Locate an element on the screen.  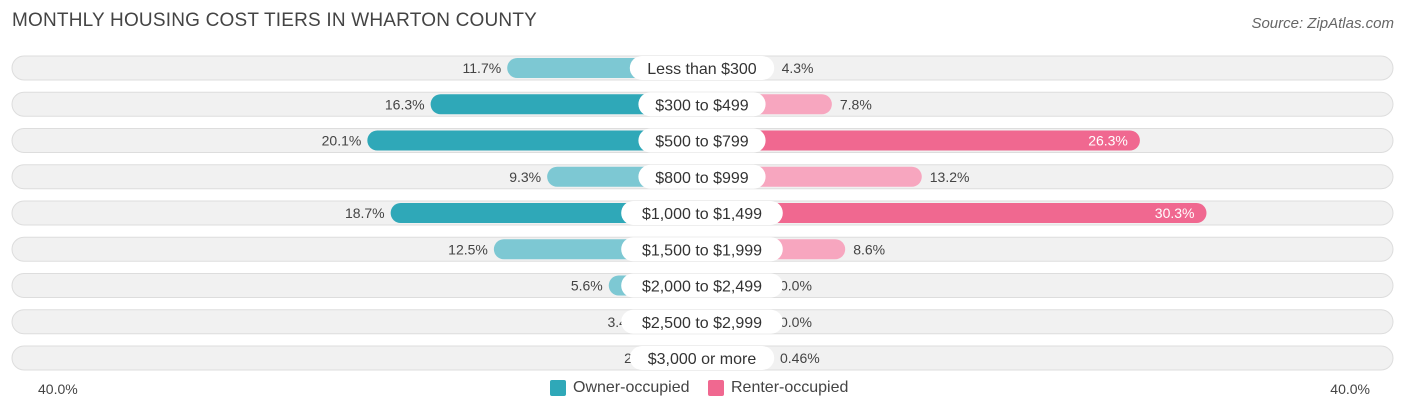
axis-right-label: 40.0% is located at coordinates (1350, 389).